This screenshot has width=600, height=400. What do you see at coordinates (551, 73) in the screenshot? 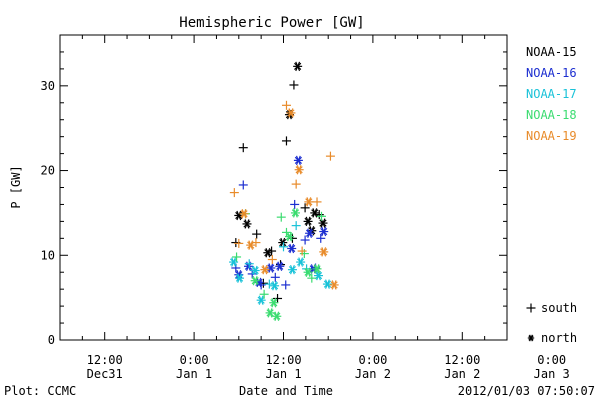
I see `legend-entry-noaa-16: NOAA-16` at bounding box center [551, 73].